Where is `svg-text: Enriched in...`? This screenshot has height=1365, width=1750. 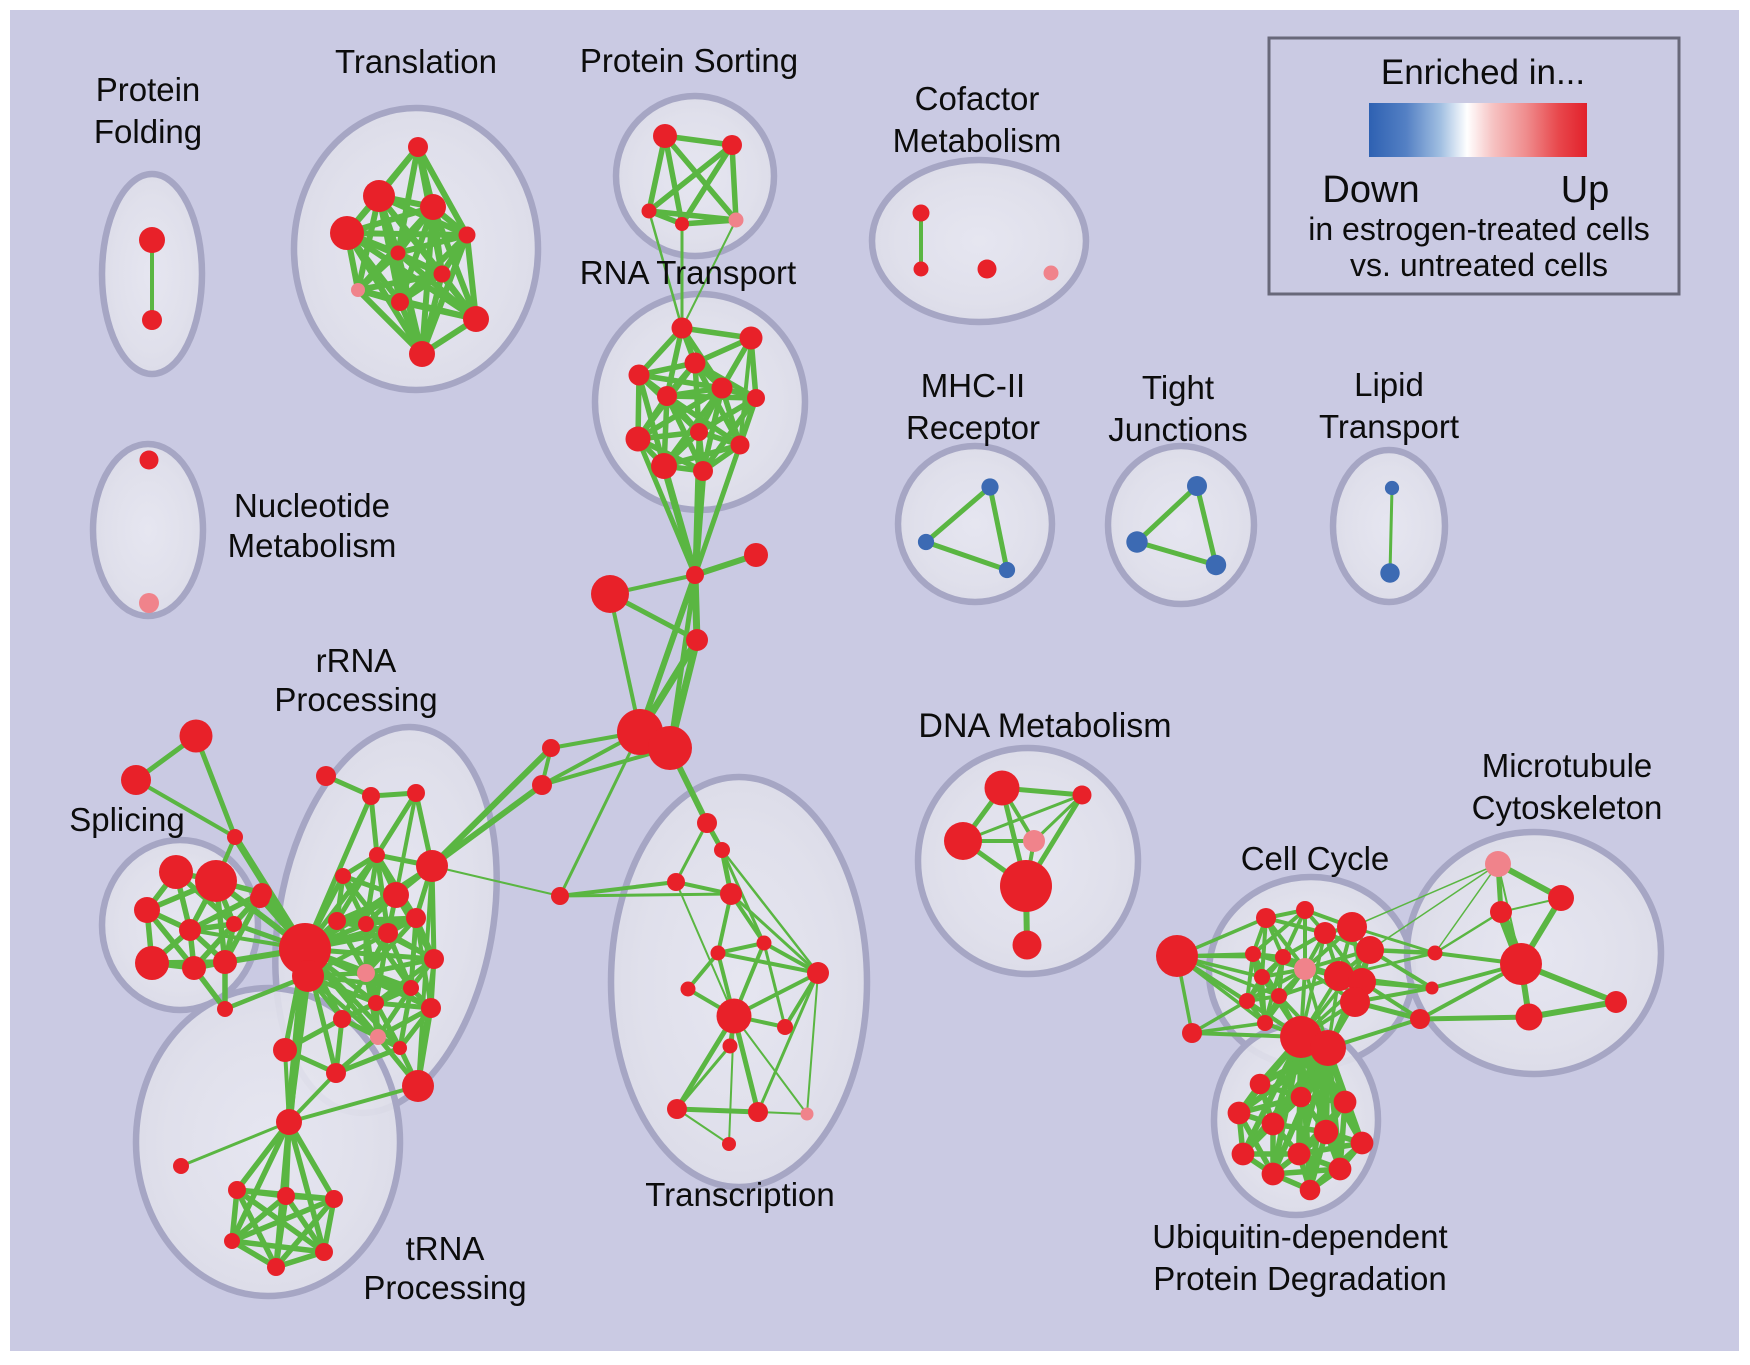 svg-text: Enriched in... is located at coordinates (1483, 72).